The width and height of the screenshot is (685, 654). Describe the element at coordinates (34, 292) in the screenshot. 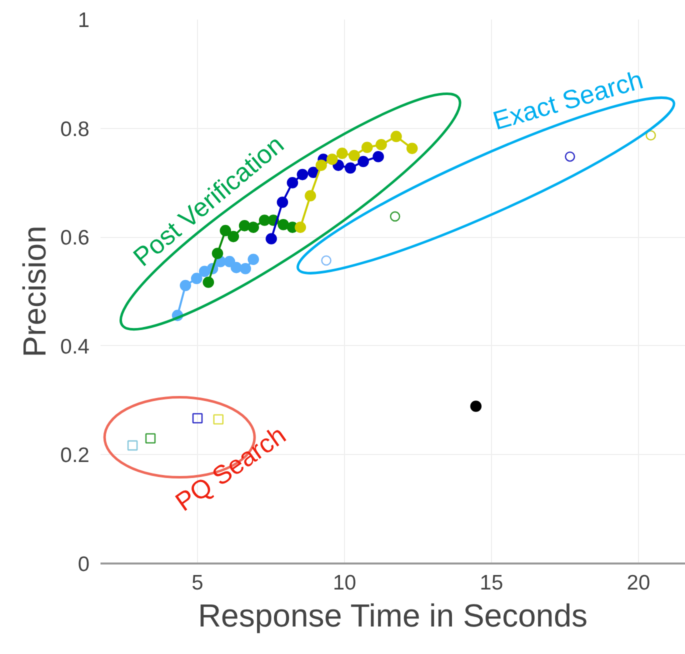

I see `y-axis-title: Precision` at that location.